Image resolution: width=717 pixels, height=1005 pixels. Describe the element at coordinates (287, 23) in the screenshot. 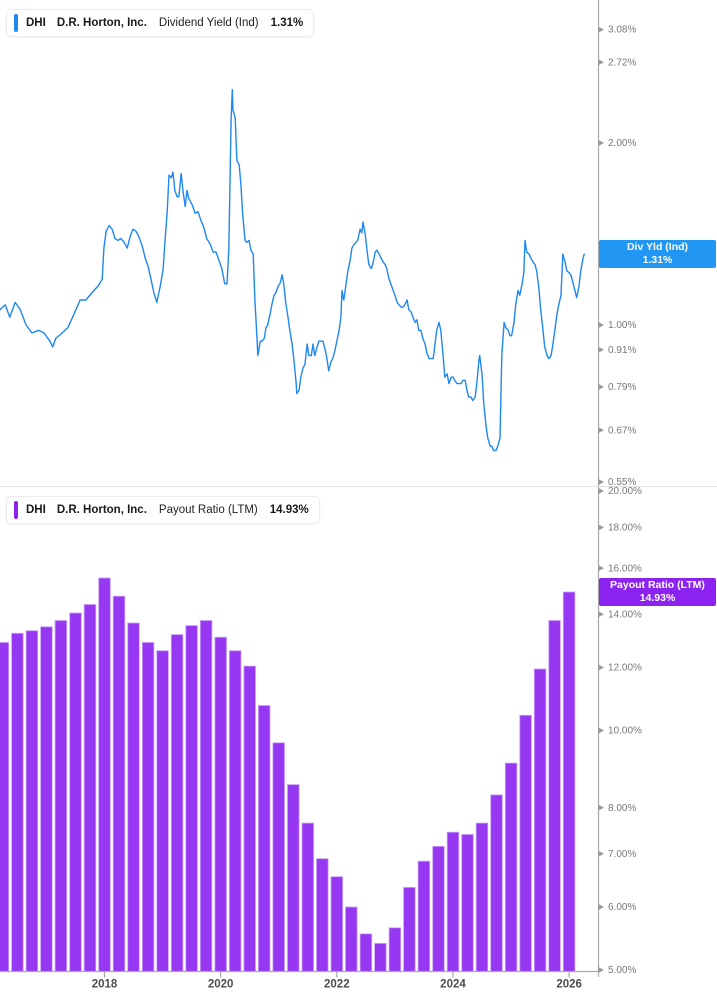

I see `metric-value: 1.31%` at that location.